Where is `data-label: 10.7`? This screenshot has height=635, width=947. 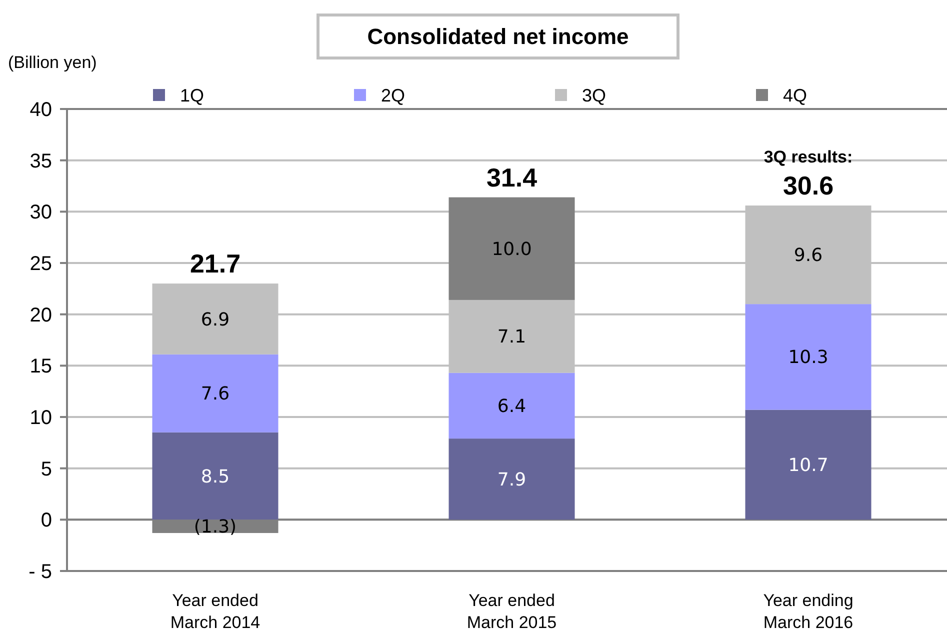
data-label: 10.7 is located at coordinates (808, 465).